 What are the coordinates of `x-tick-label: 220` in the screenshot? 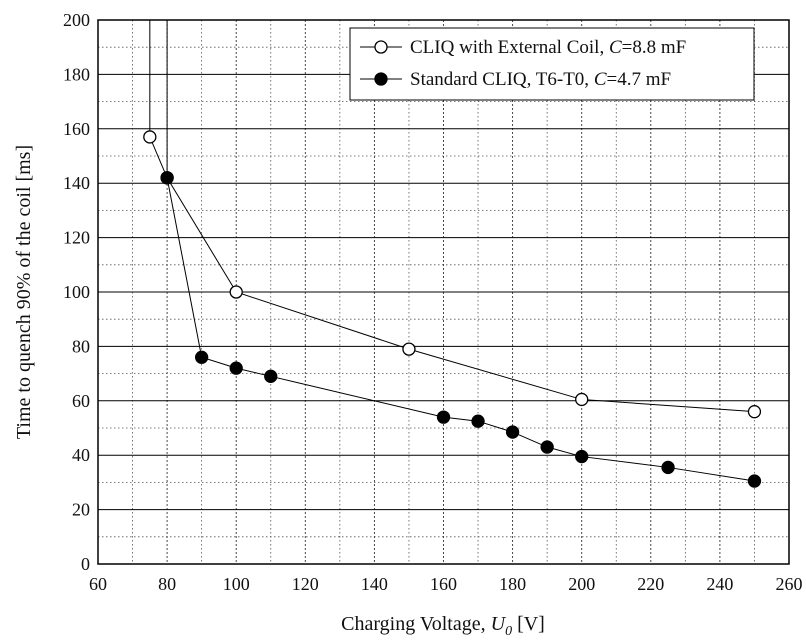 It's located at (650, 584).